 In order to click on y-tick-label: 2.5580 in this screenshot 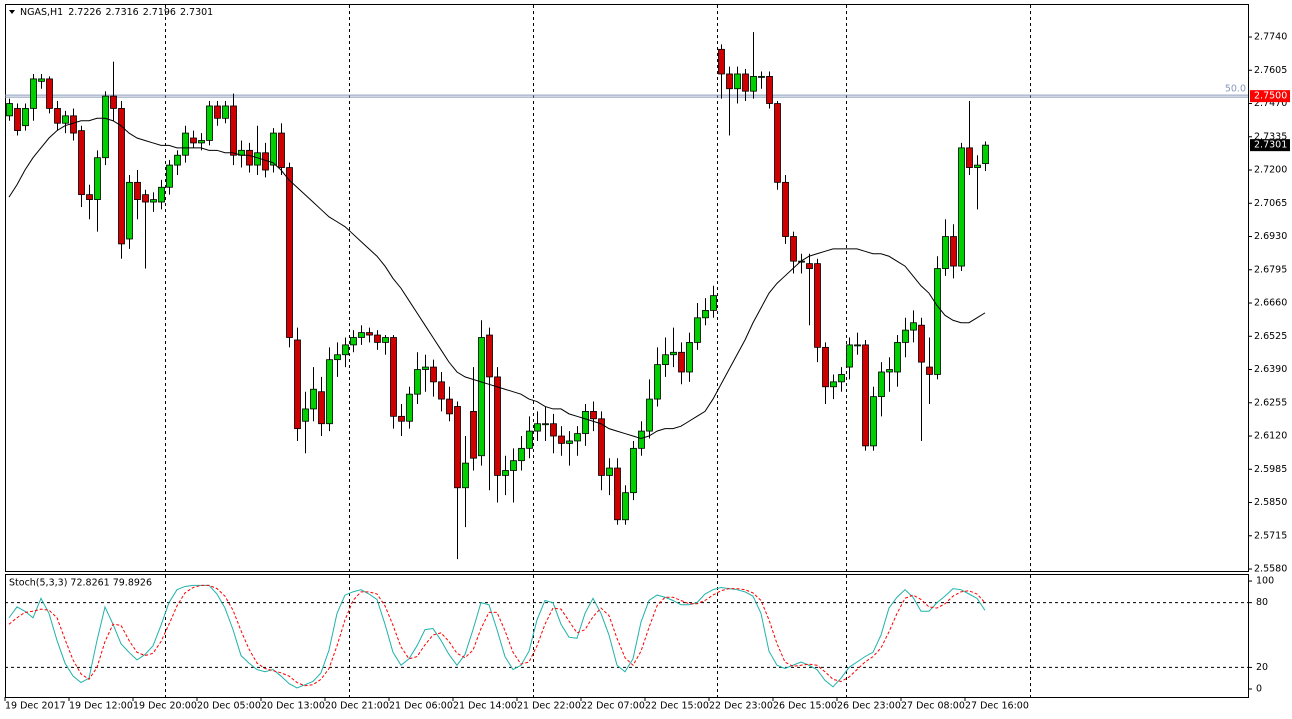, I will do `click(1270, 569)`.